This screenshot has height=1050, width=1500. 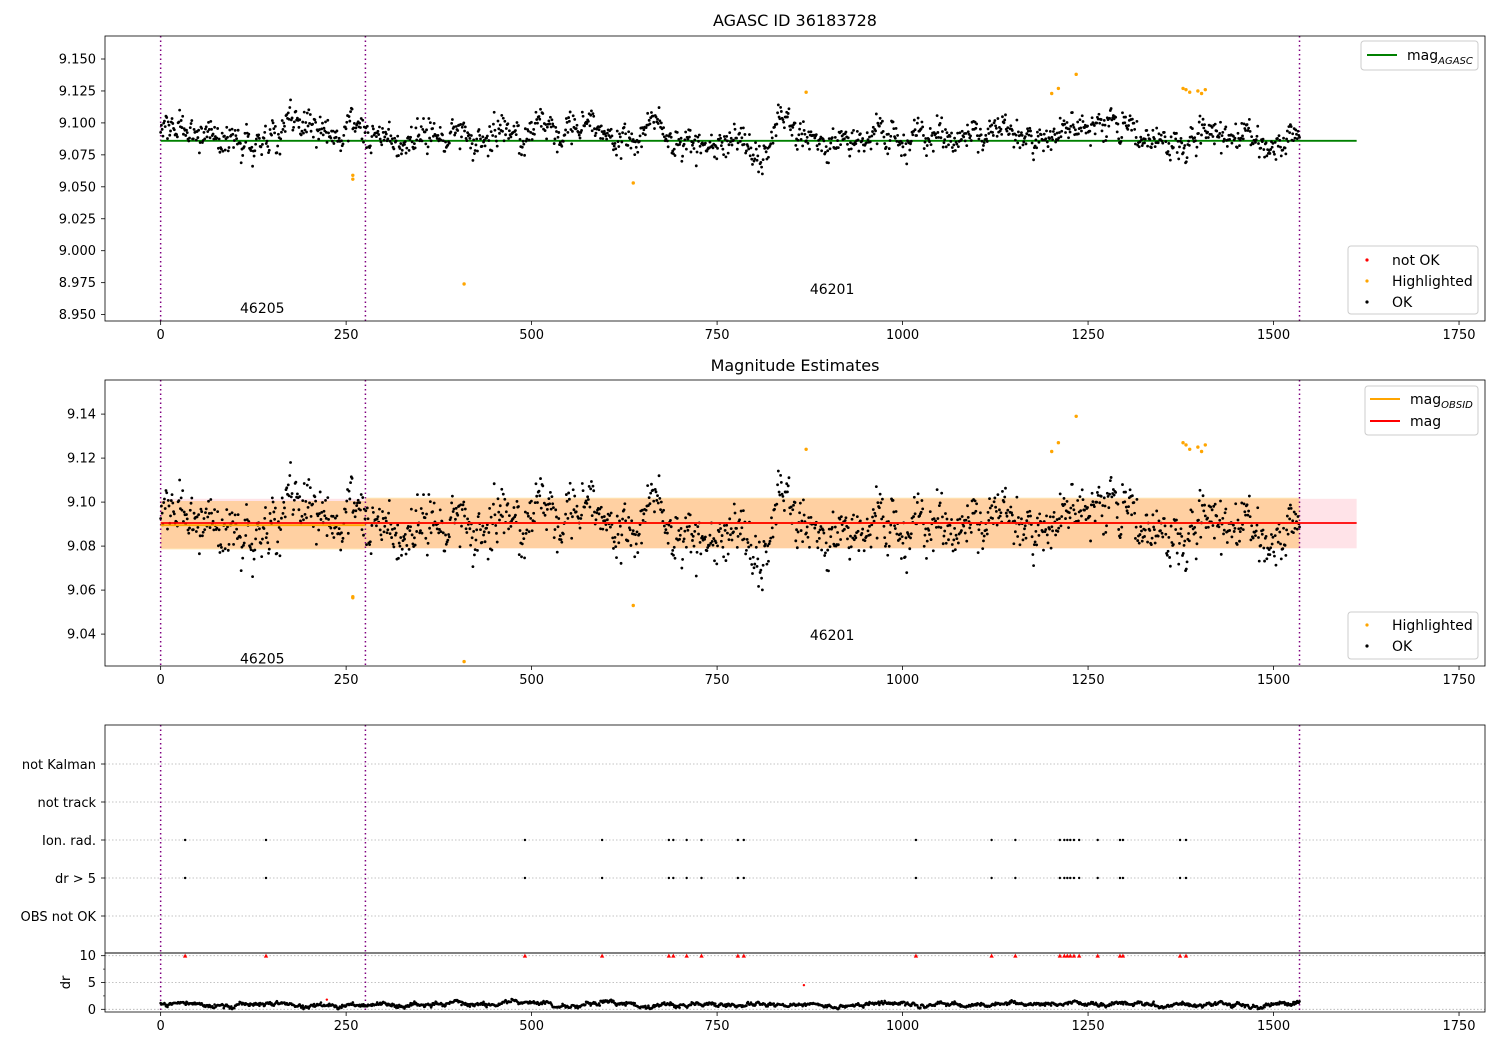 I want to click on dr-ok-point, so click(x=214, y=1004).